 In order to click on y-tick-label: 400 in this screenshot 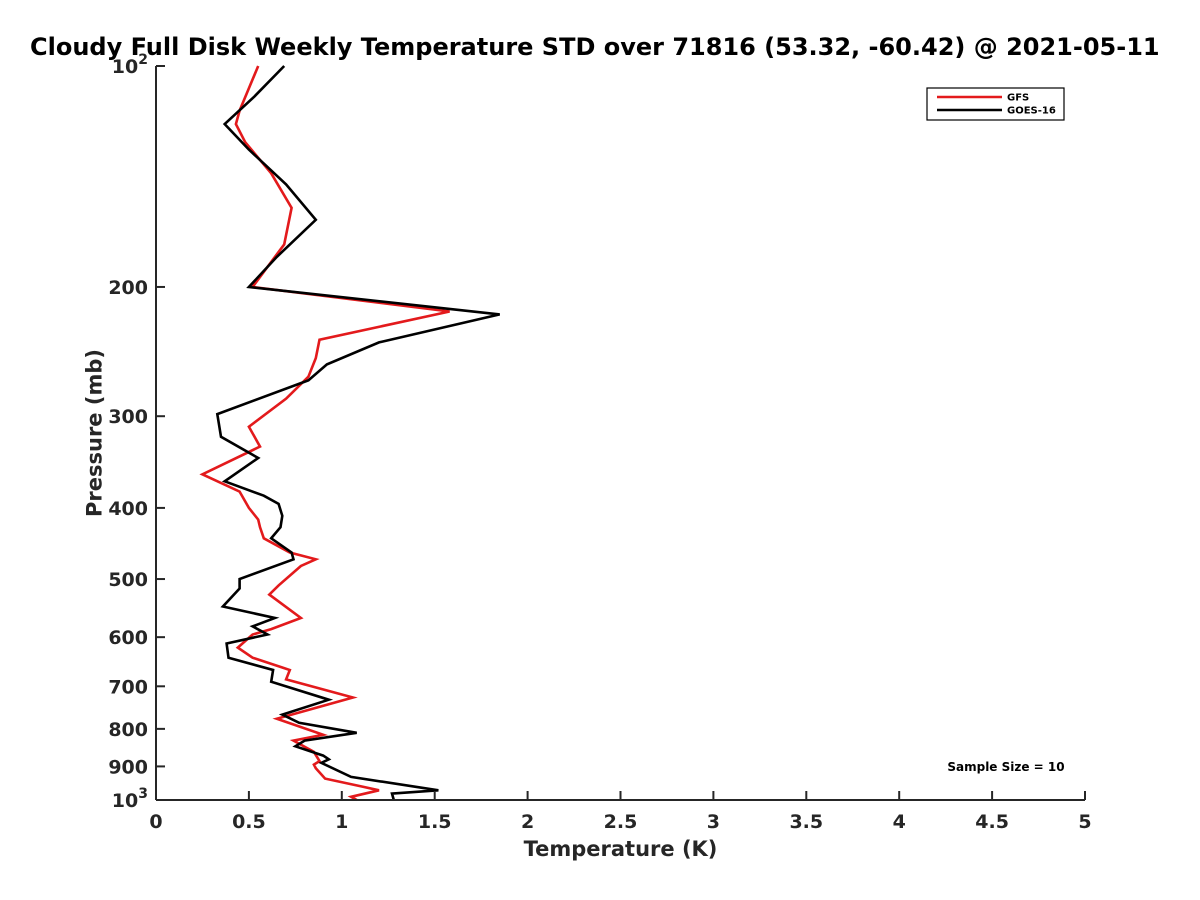, I will do `click(128, 509)`.